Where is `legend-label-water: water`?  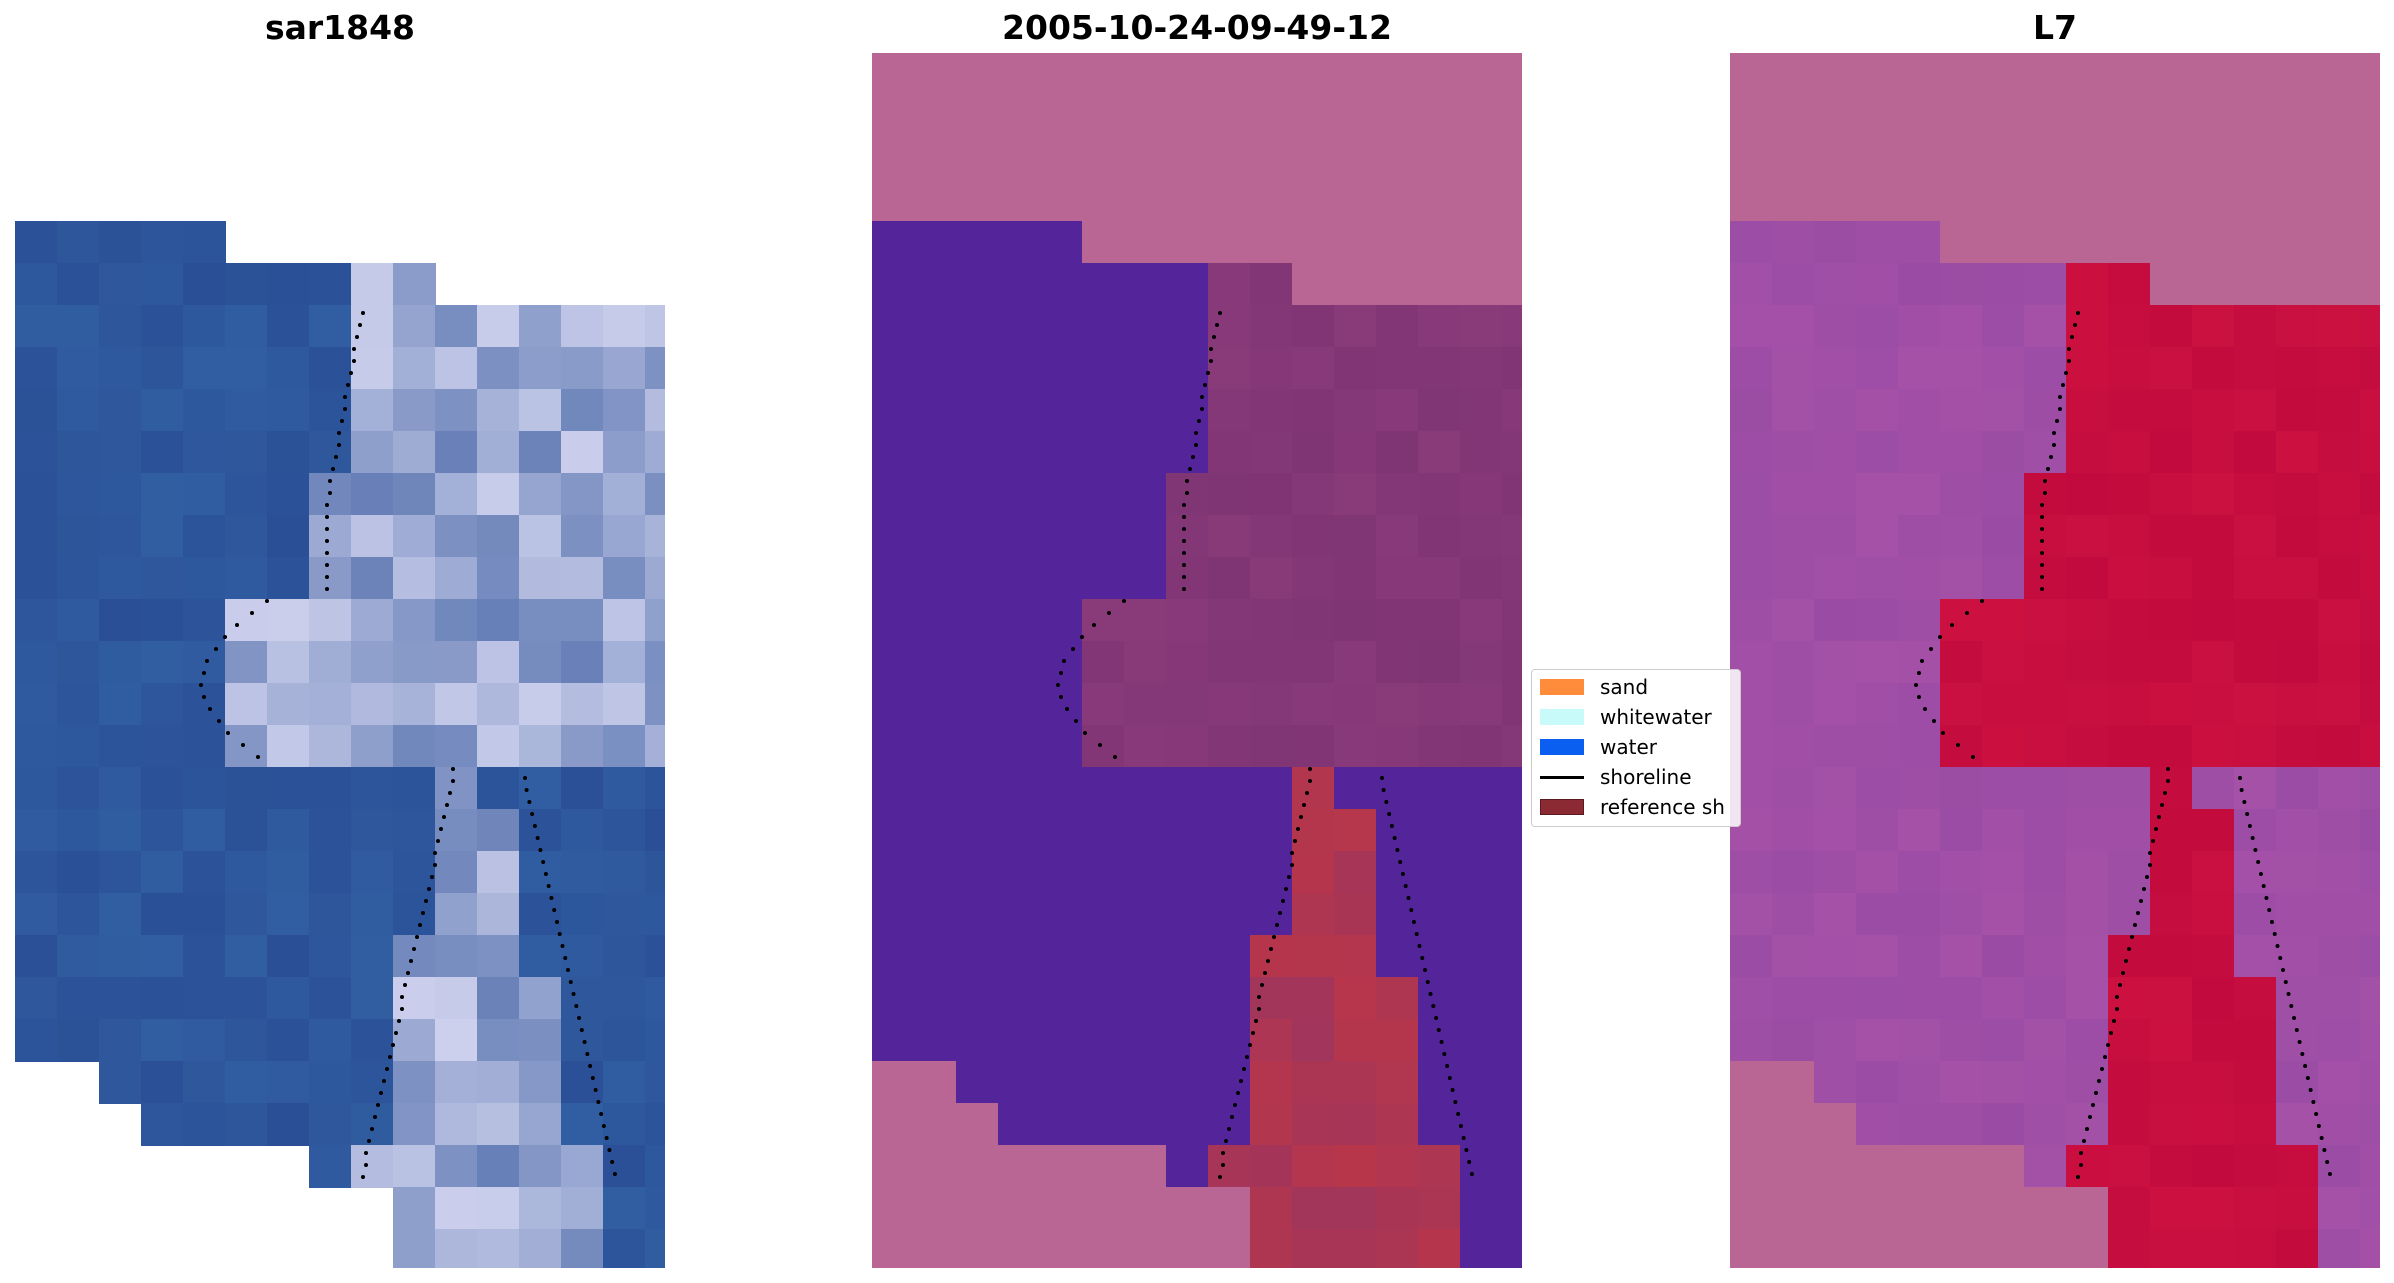
legend-label-water: water is located at coordinates (1628, 747).